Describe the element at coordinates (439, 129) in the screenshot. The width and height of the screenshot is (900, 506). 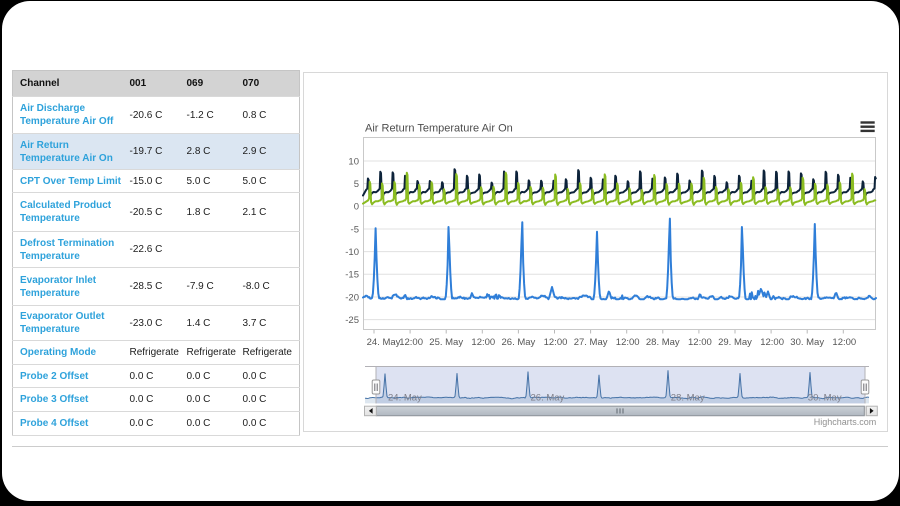
I see `svg-text: Air Return Temperature Air On` at that location.